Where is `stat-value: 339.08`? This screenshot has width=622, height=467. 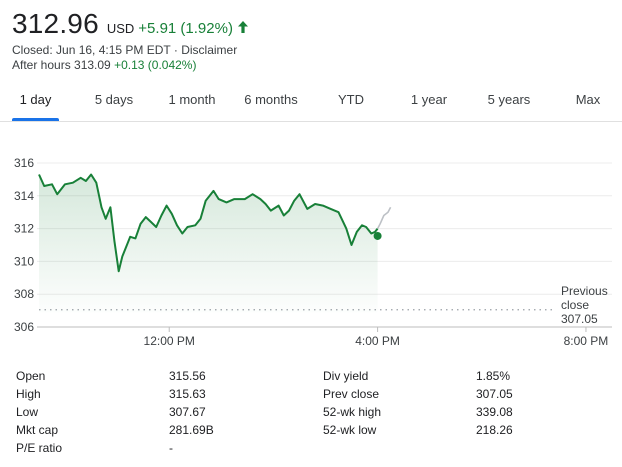 stat-value: 339.08 is located at coordinates (494, 412).